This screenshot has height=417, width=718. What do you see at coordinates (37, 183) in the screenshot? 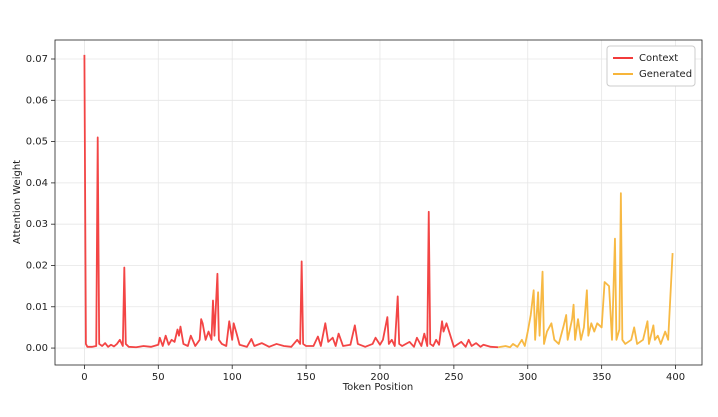
I see `y-tick-label: 0.04` at bounding box center [37, 183].